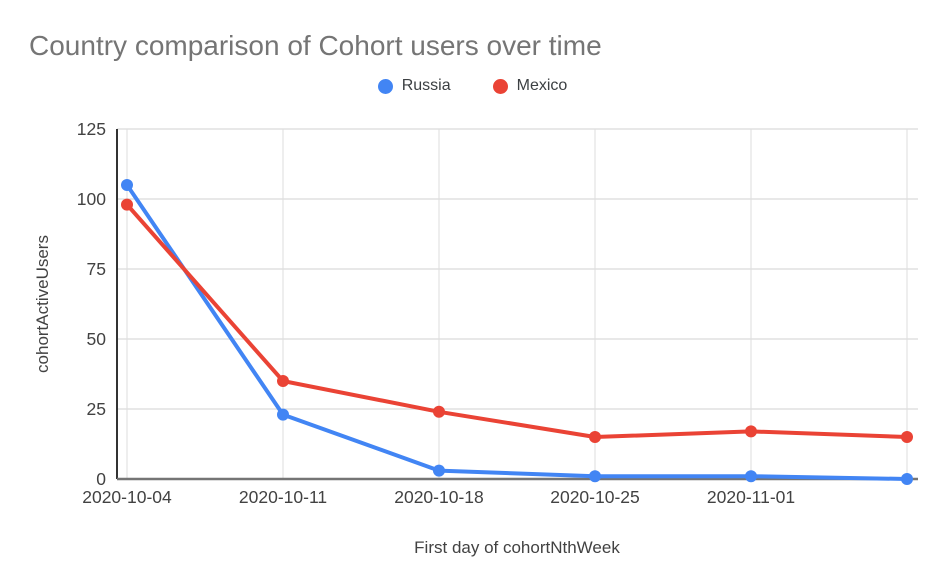 The height and width of the screenshot is (584, 945). I want to click on x-tick-label: 2020-10-18, so click(439, 497).